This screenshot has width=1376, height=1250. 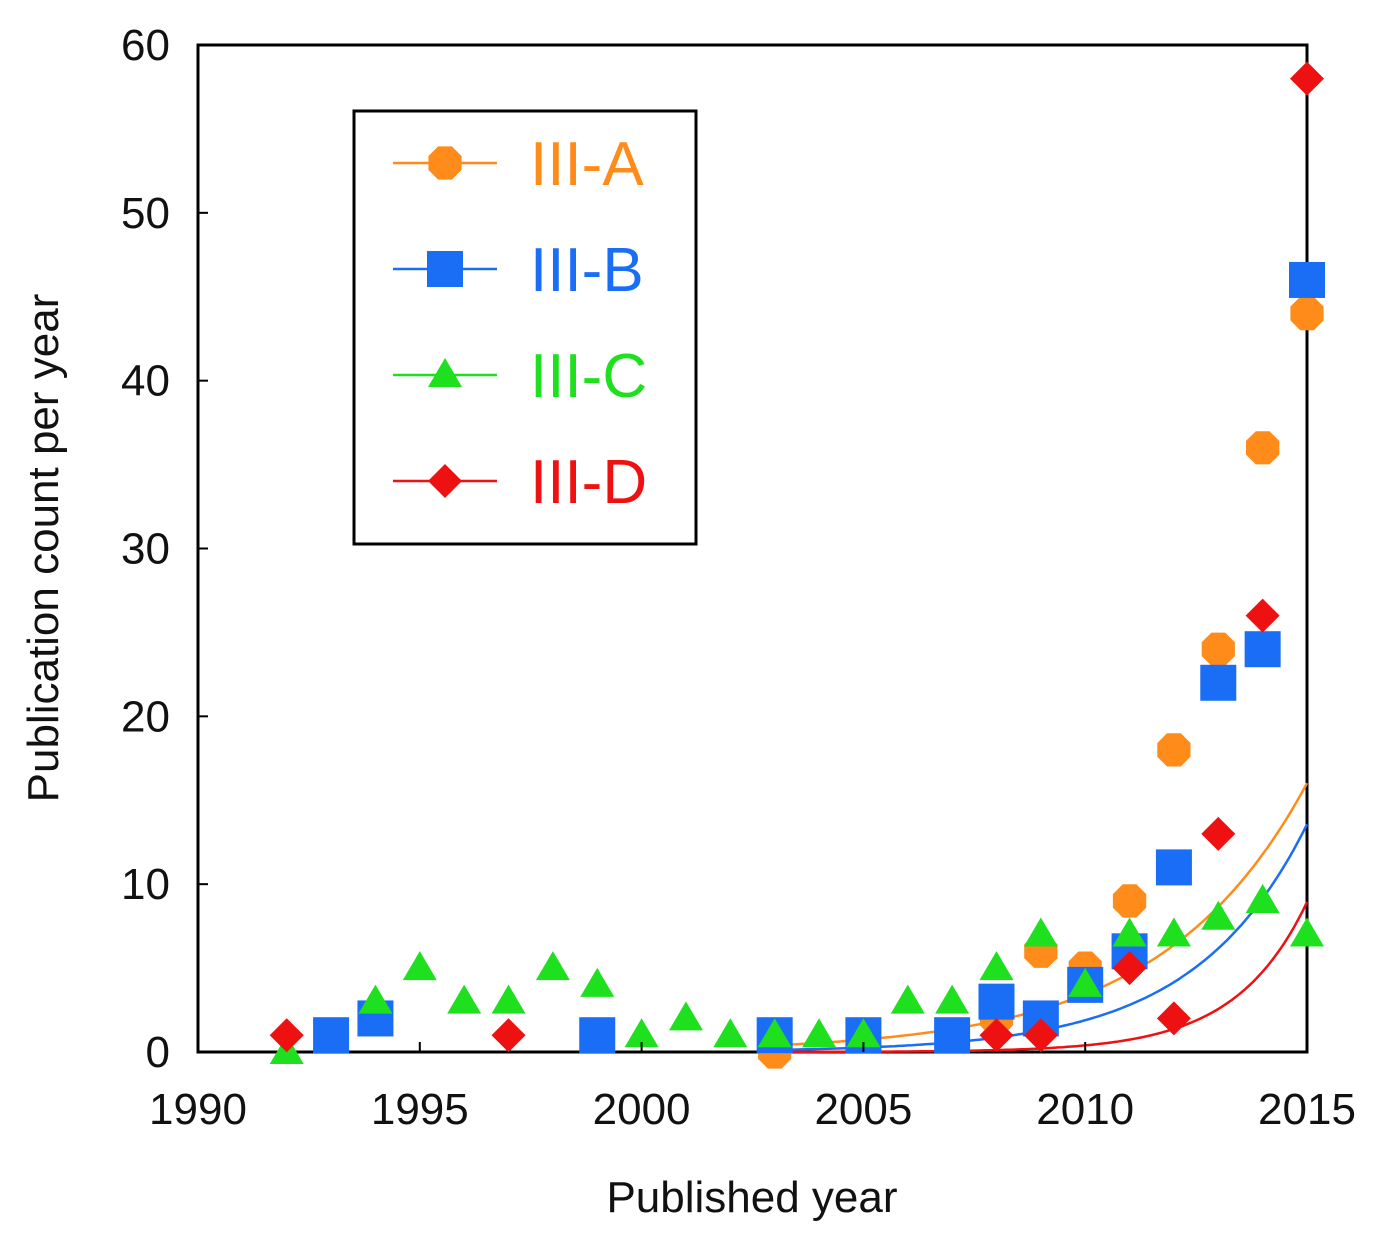 I want to click on point-III-D-2014, so click(x=1262, y=615).